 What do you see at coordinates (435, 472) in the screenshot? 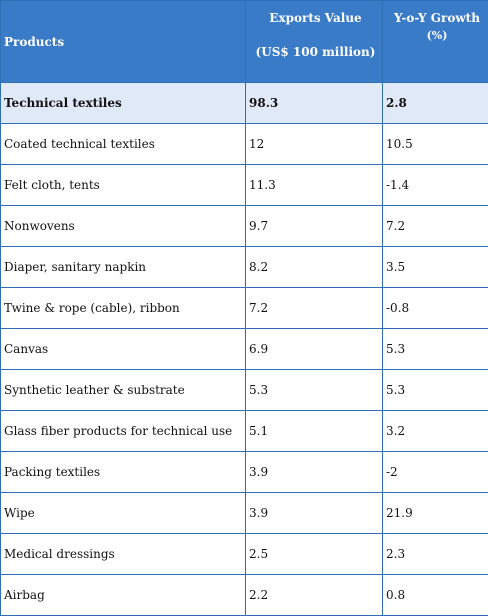
I see `growth-cell: -2` at bounding box center [435, 472].